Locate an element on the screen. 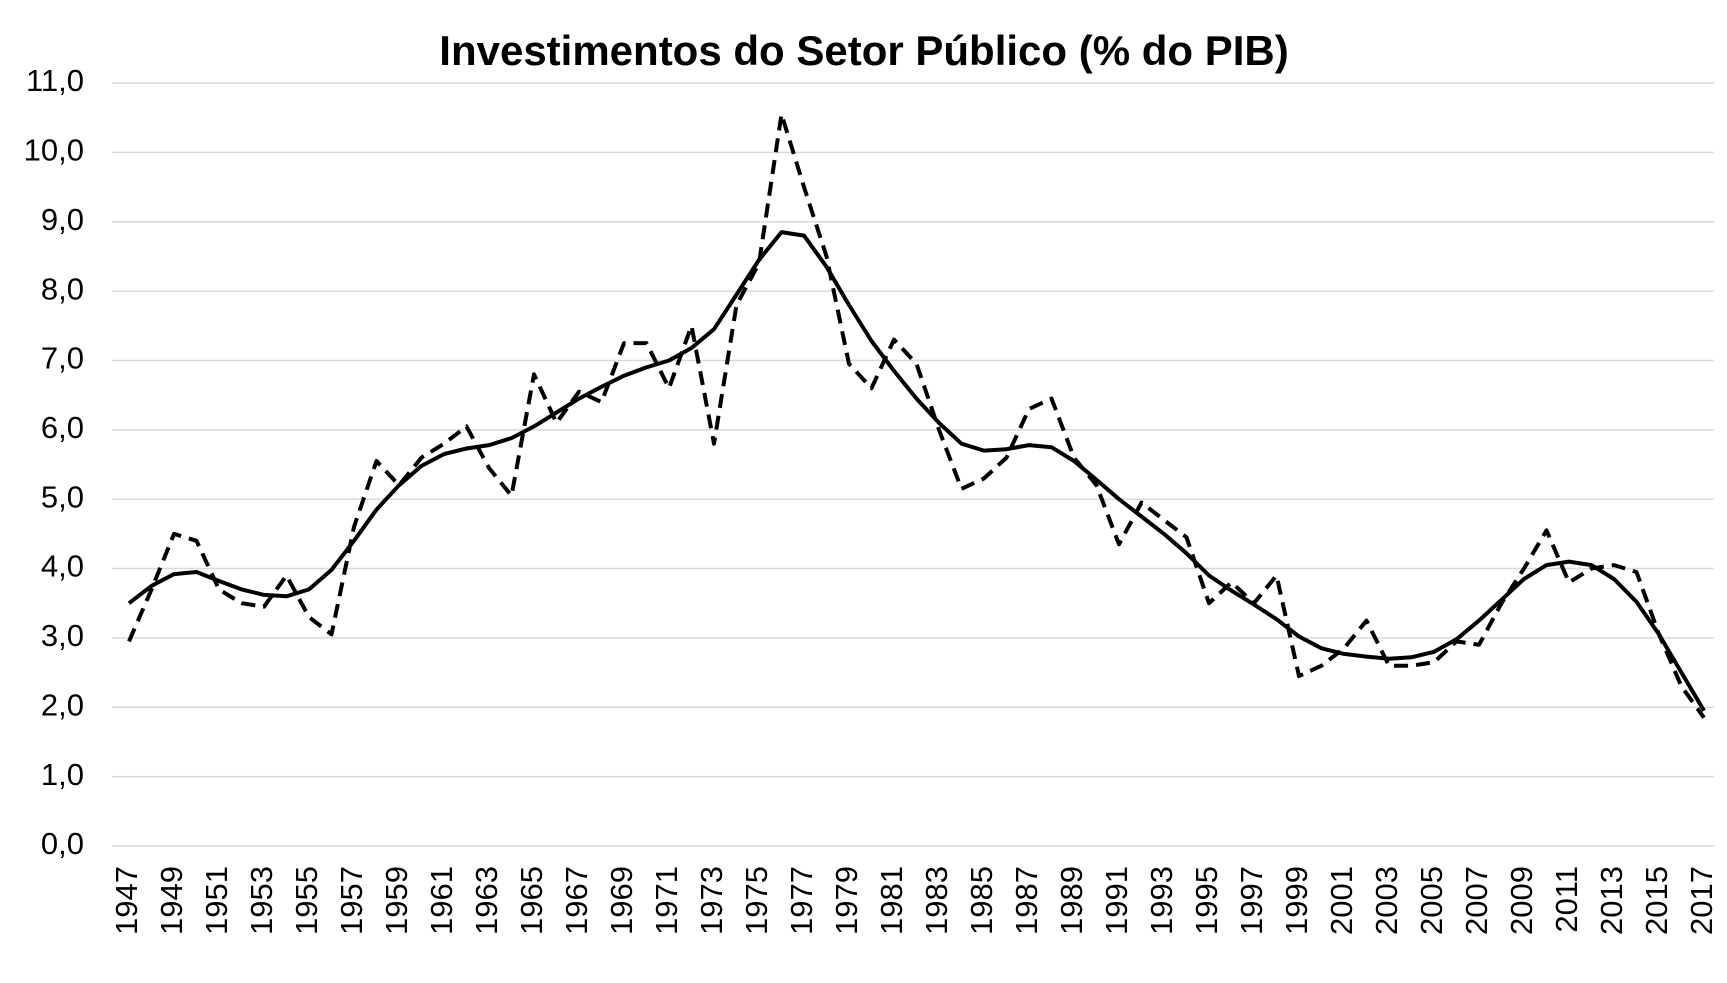 The height and width of the screenshot is (983, 1727). x-tick-label: 1955 is located at coordinates (306, 900).